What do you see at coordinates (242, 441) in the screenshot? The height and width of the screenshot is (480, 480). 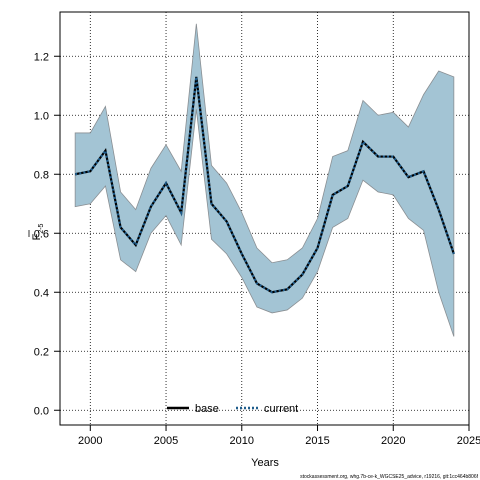 I see `x-tick-label-2010: 2010` at bounding box center [242, 441].